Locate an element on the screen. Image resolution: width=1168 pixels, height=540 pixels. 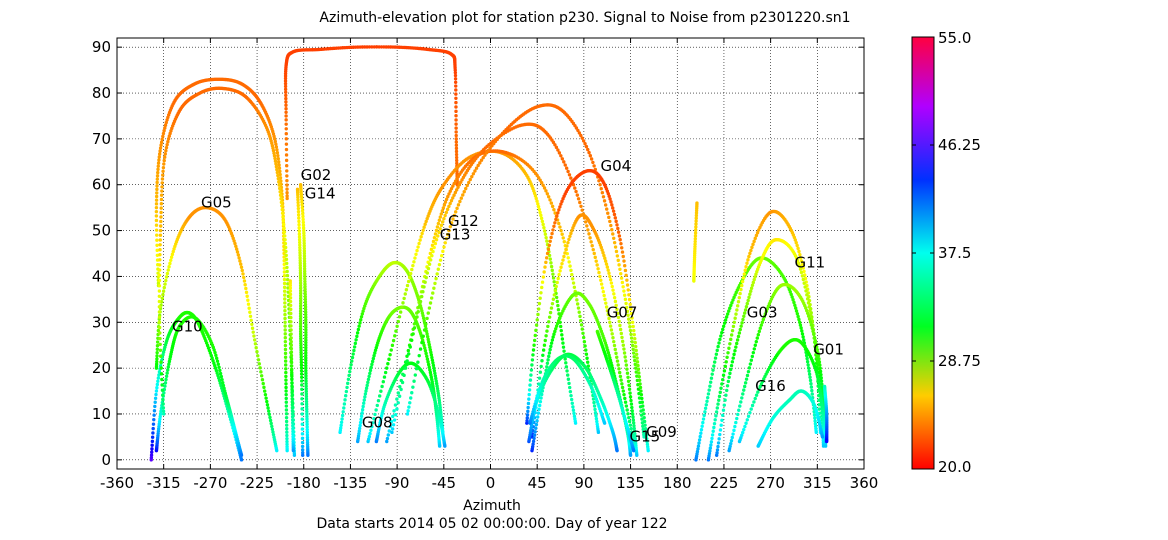
y-tick-label: 80 is located at coordinates (101, 93).